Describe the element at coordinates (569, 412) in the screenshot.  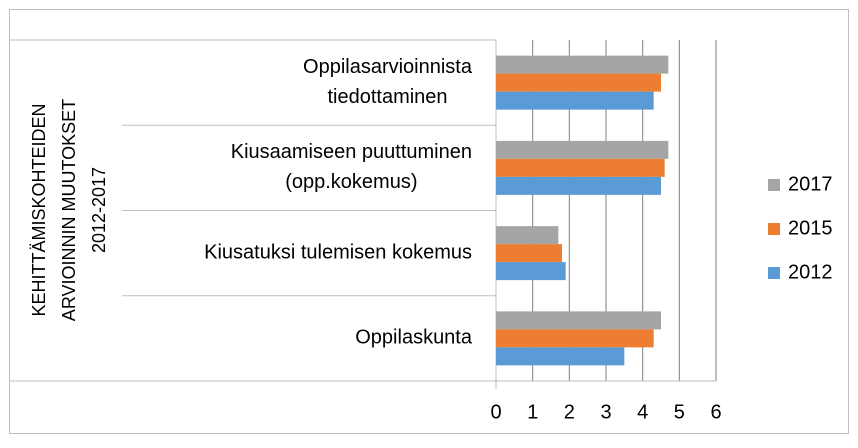
I see `x-tick-label: 2` at that location.